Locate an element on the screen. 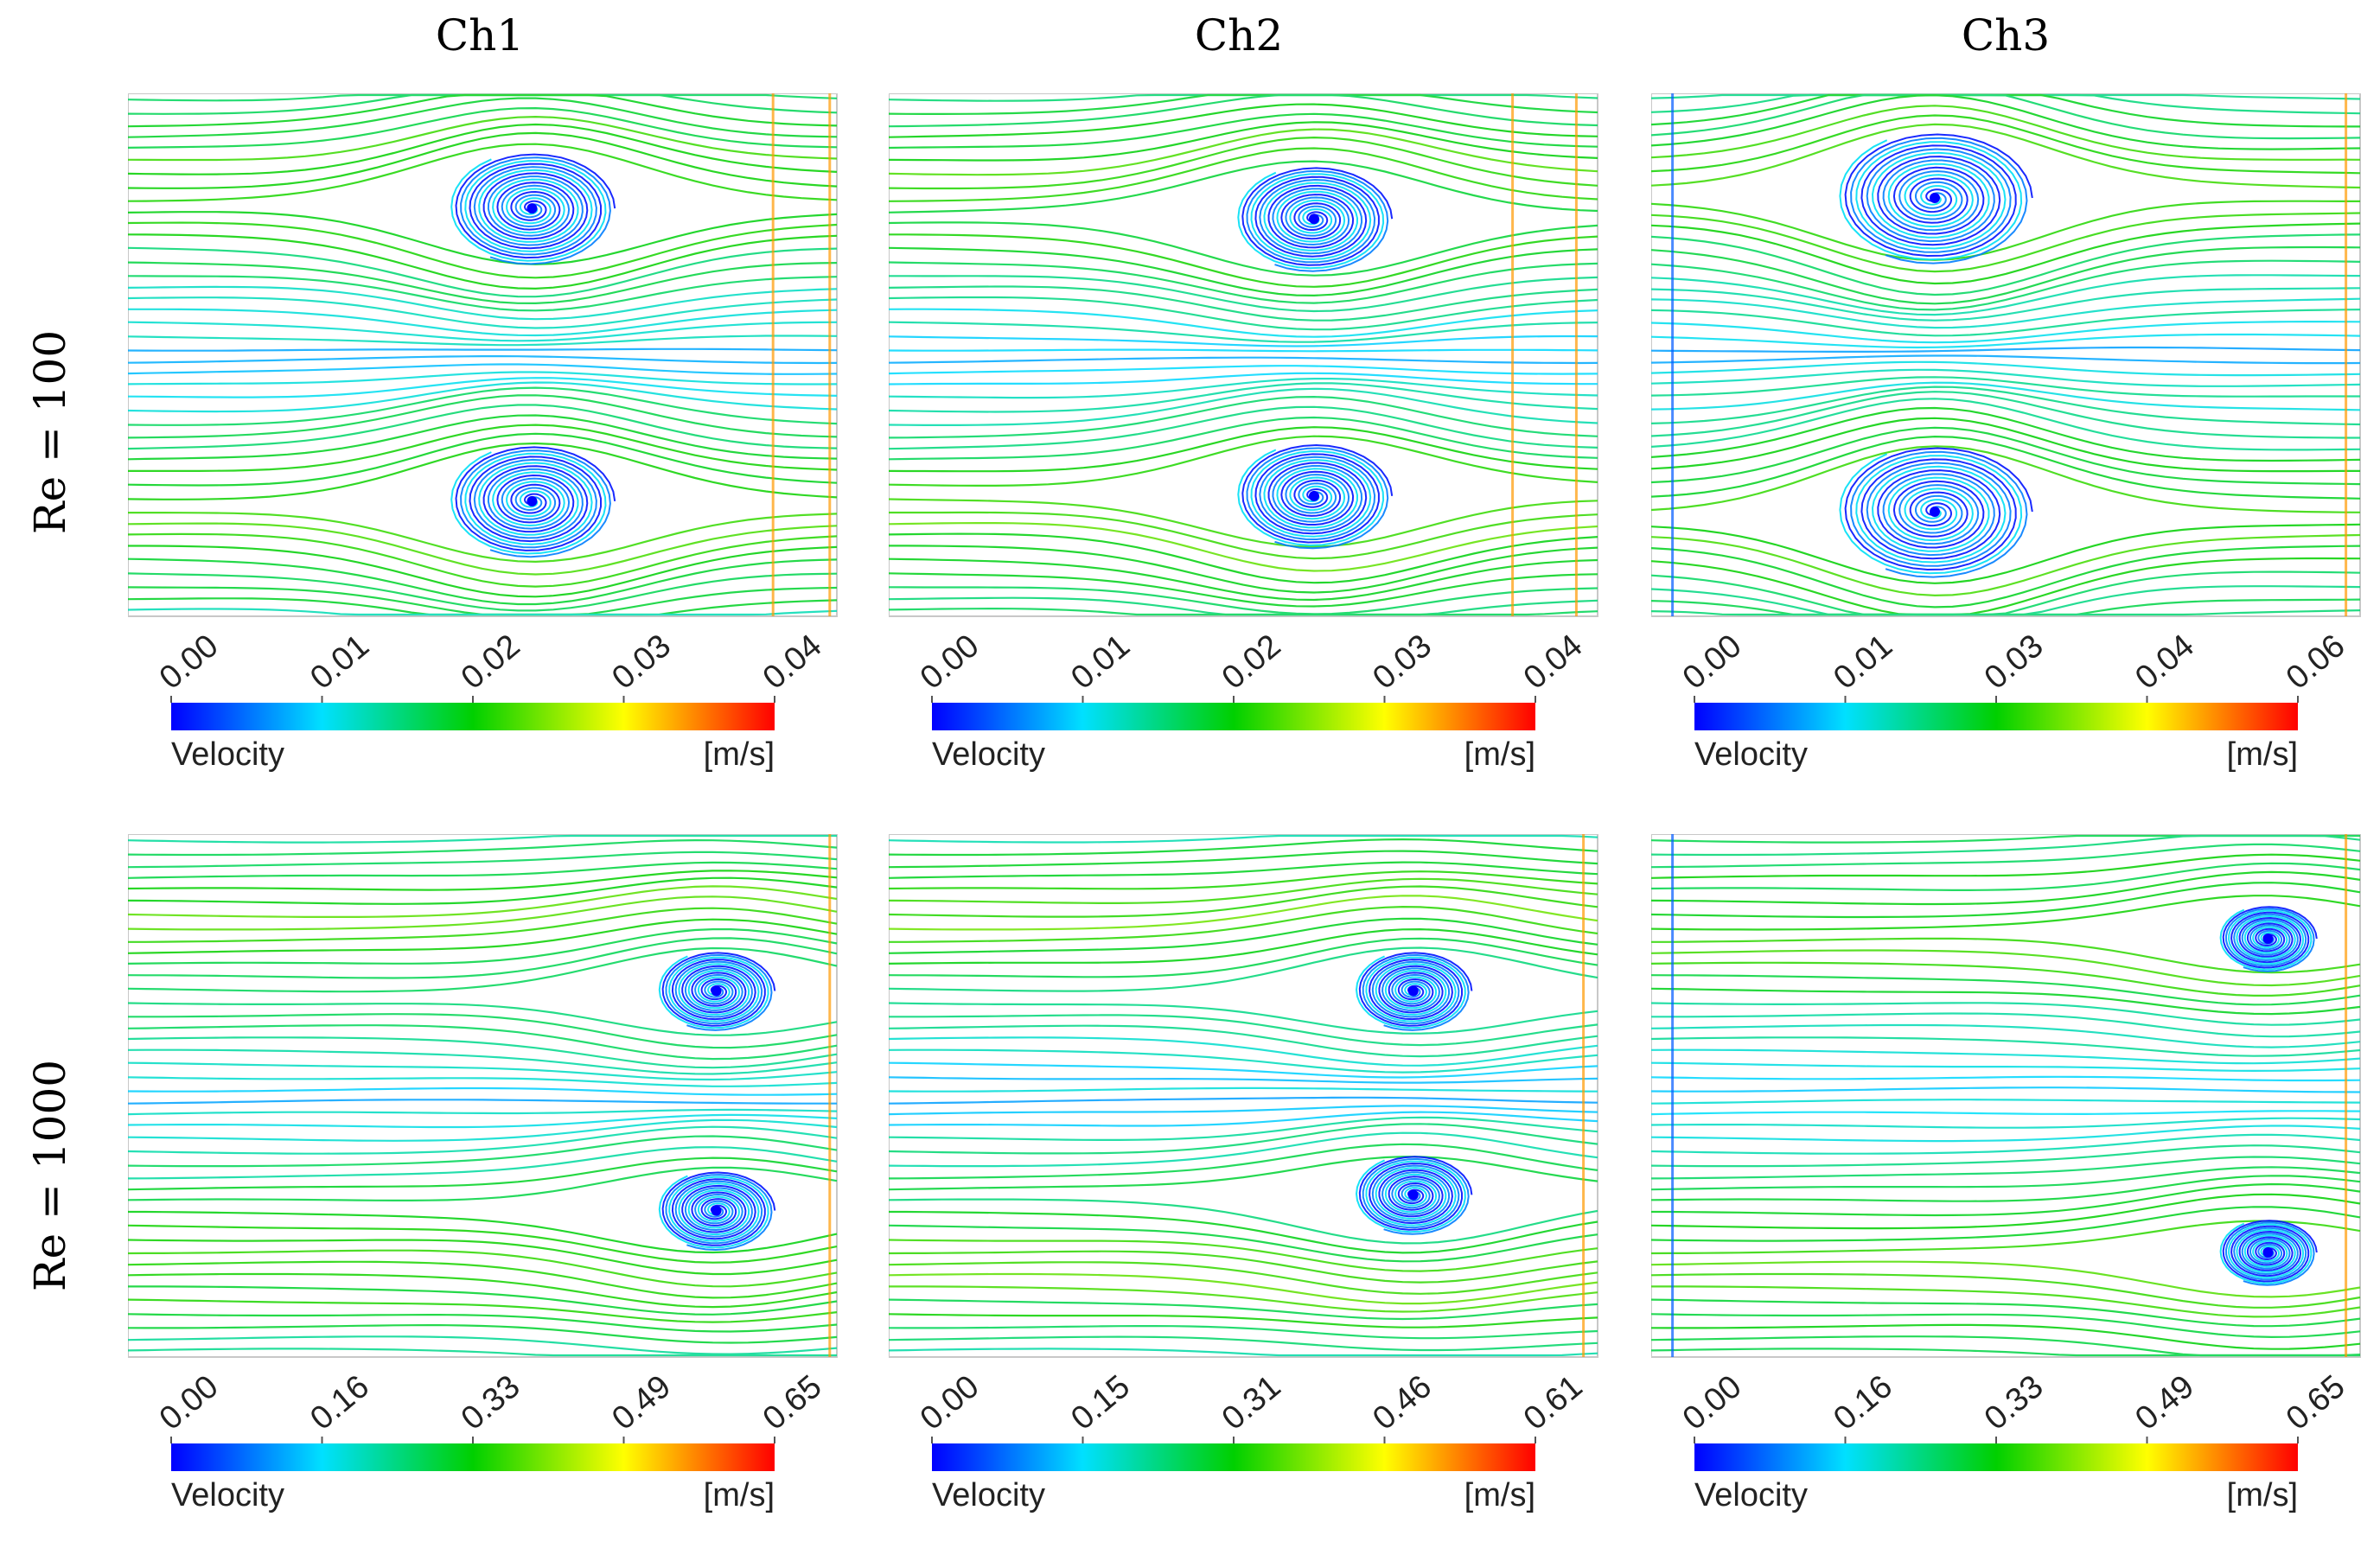 The height and width of the screenshot is (1542, 2380). panel-ch2-re1000: 0.00 0.15 0.31 0.46 0.61 Velocity [m/s] is located at coordinates (1260, 1180).